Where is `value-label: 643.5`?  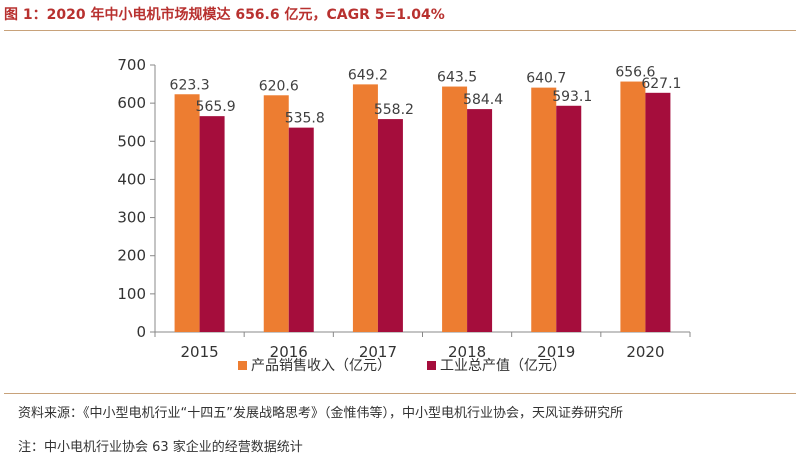
value-label: 643.5 is located at coordinates (457, 78).